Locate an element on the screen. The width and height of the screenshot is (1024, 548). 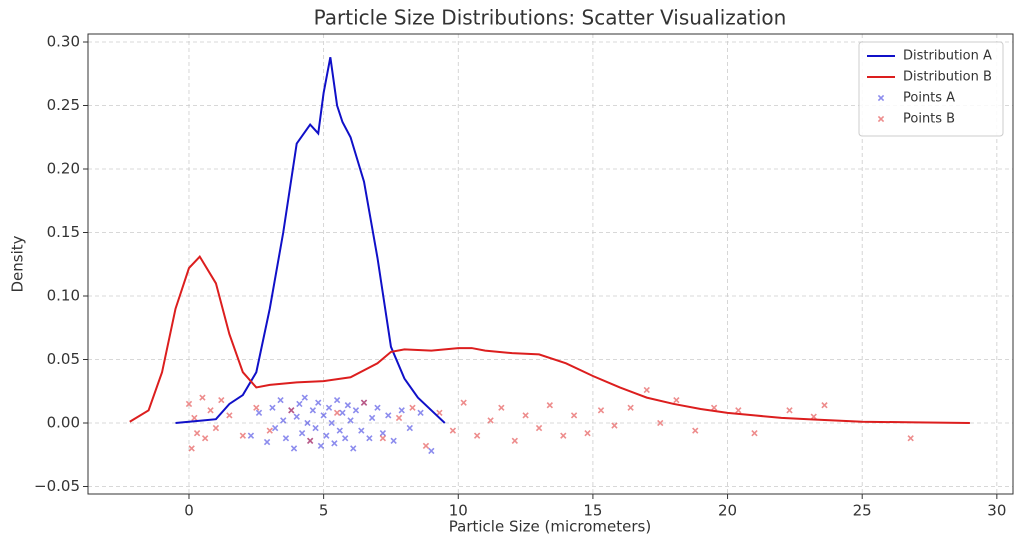
y-tick-label: 0.30 is located at coordinates (63, 42).